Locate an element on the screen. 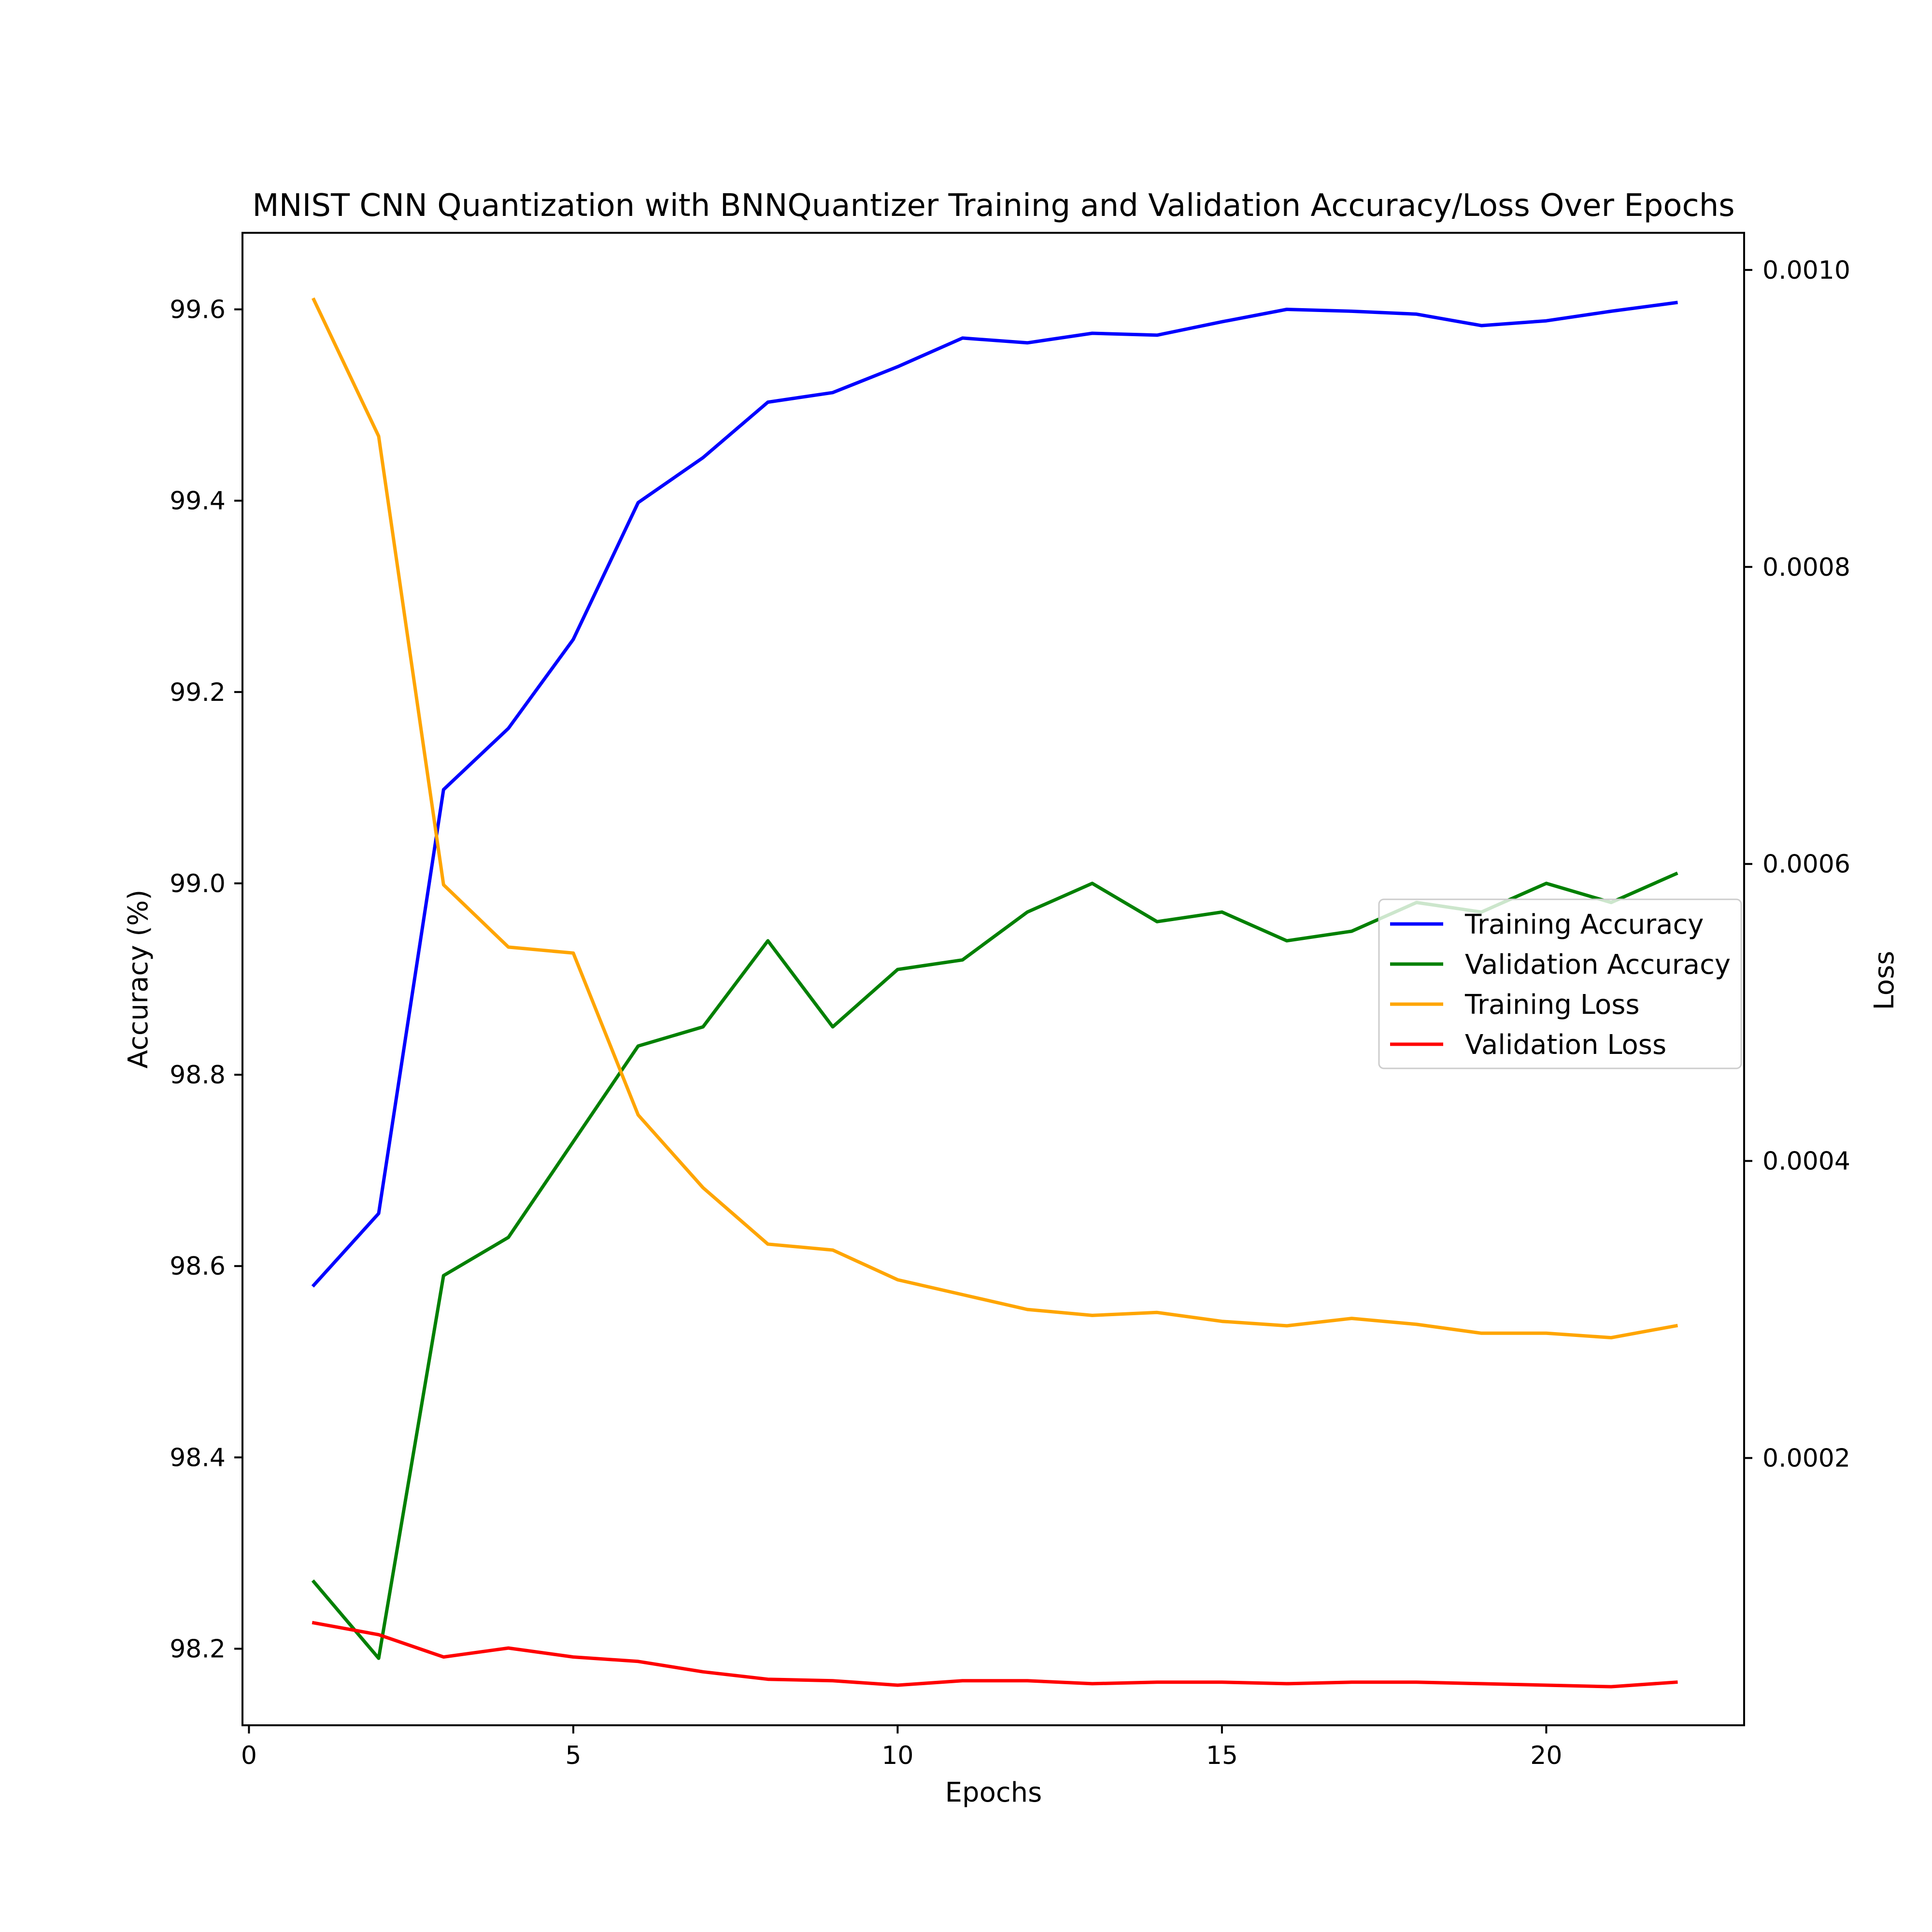  x-tick-label: 0 is located at coordinates (249, 1755).